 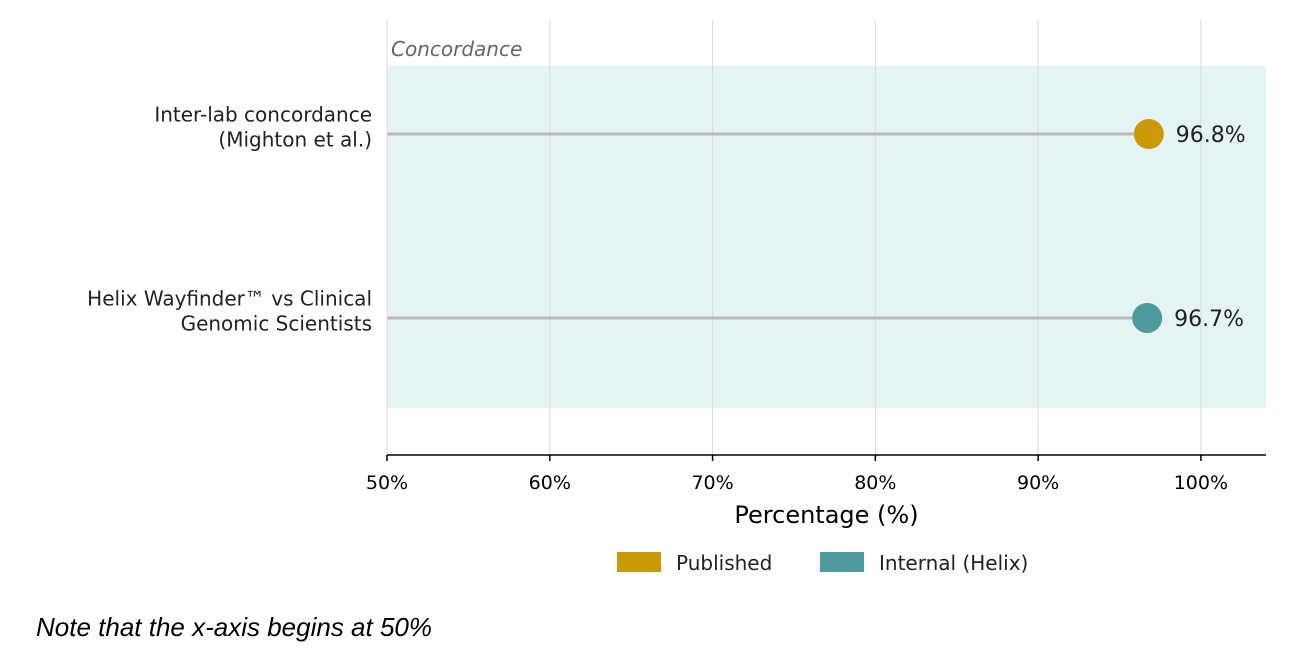 What do you see at coordinates (456, 49) in the screenshot?
I see `group-label: Concordance` at bounding box center [456, 49].